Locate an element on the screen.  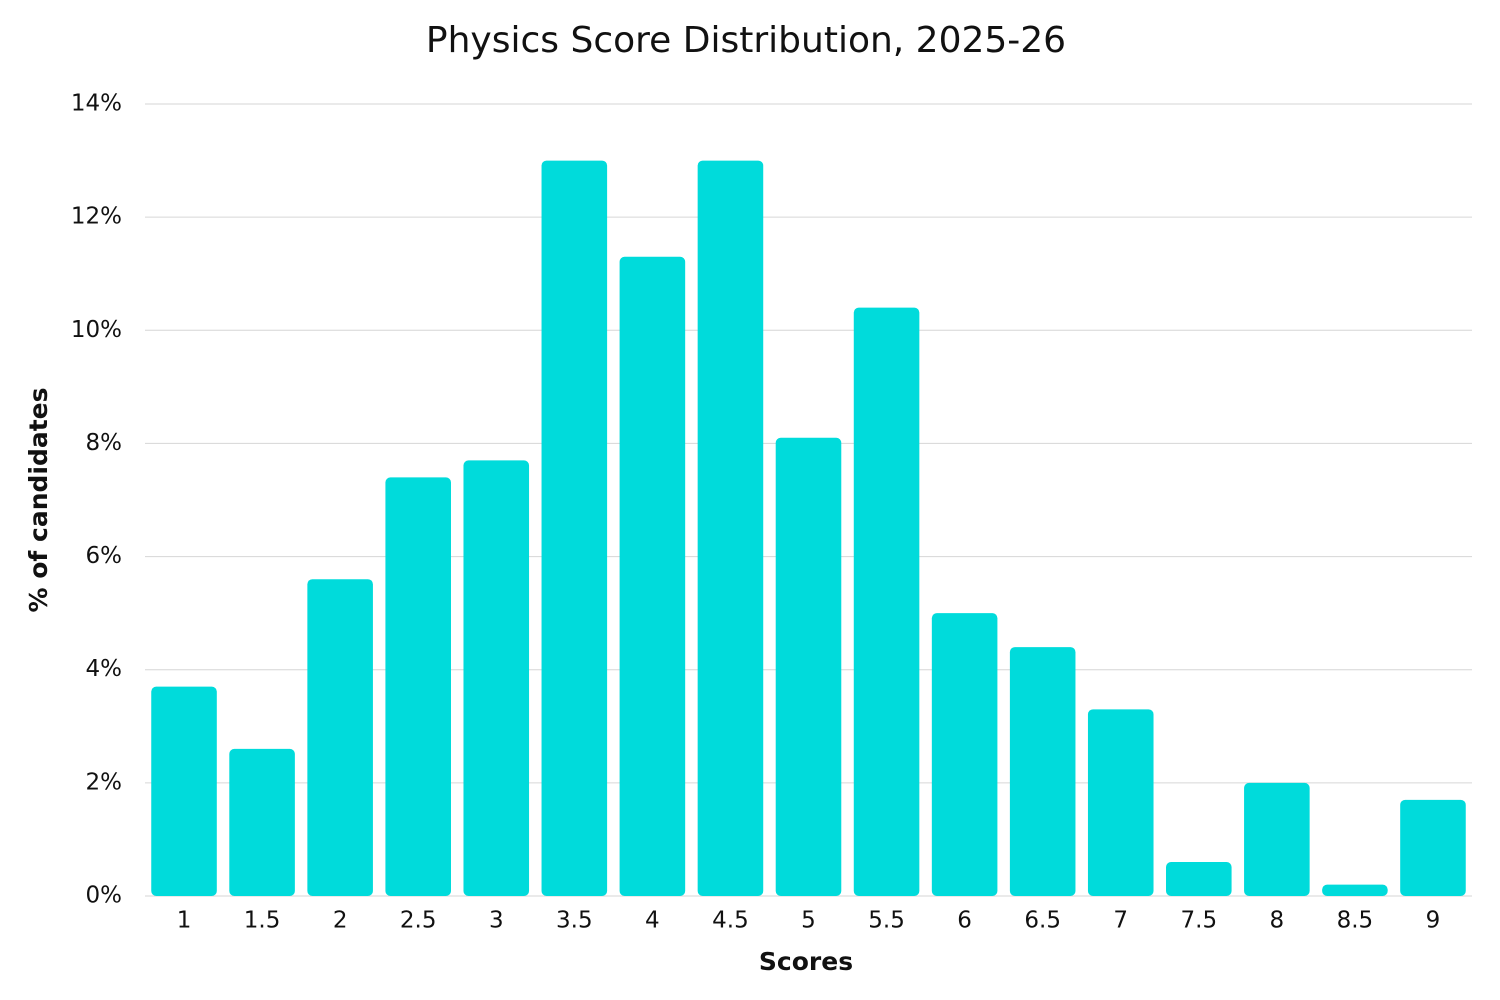
x-tick-label: 9 is located at coordinates (1433, 921).